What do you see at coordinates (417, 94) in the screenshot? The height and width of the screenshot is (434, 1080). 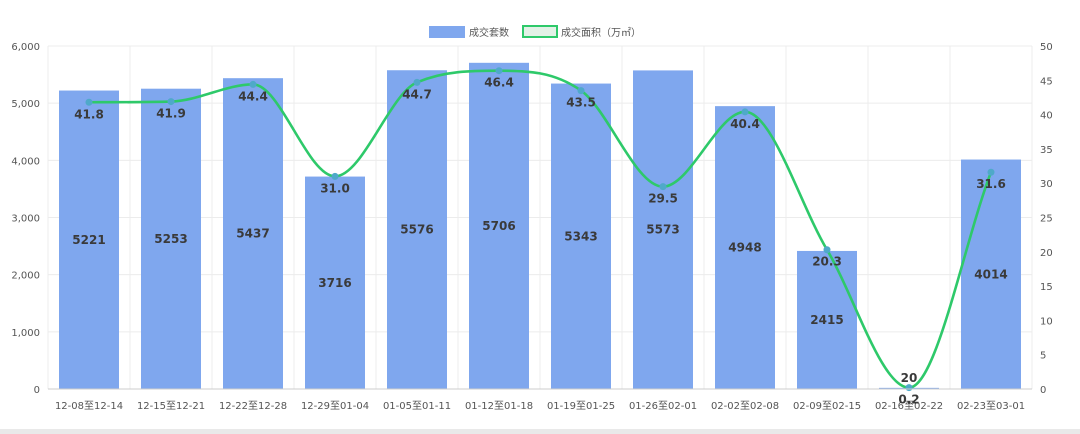 I see `line-value-label: 44.7` at bounding box center [417, 94].